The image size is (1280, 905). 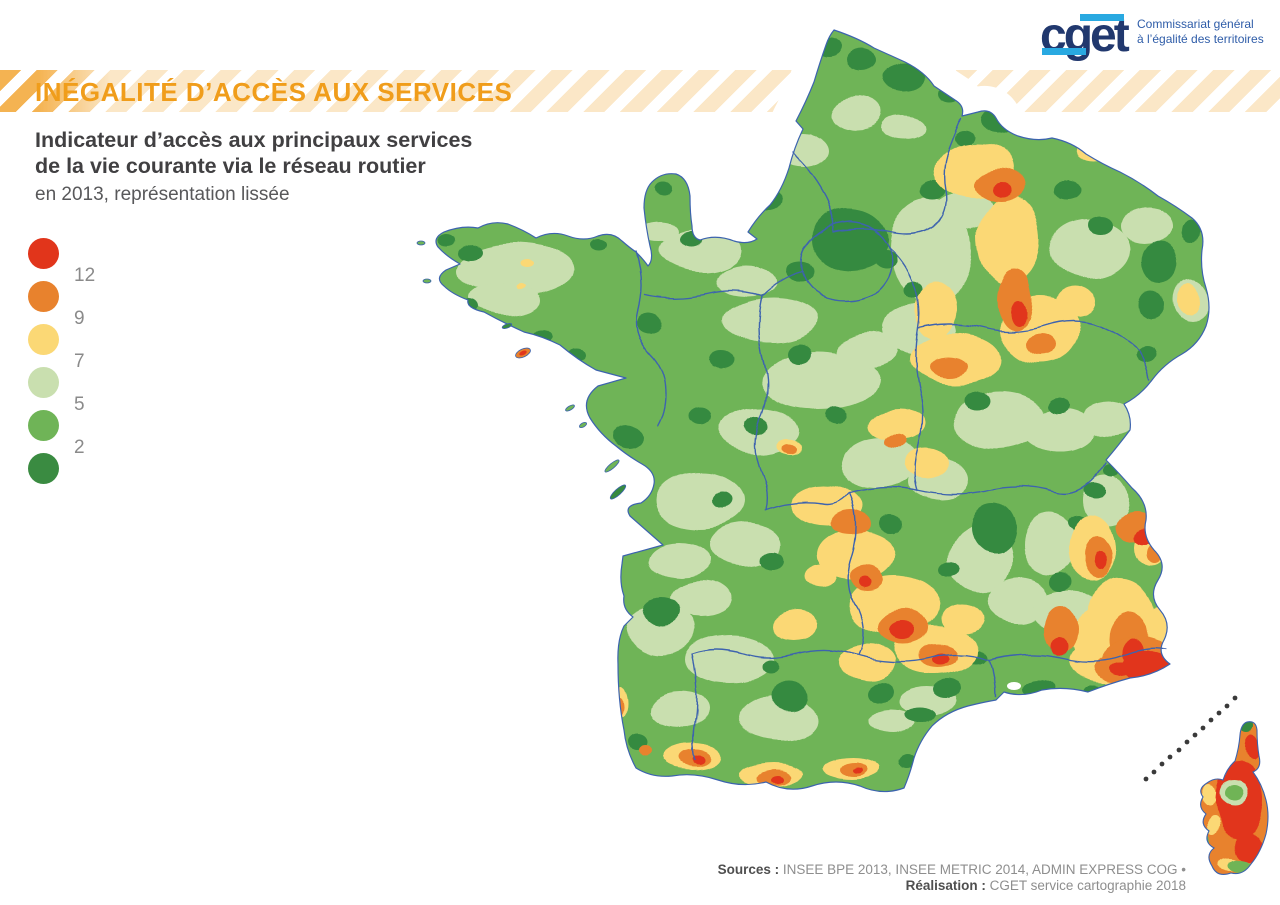 I want to click on realisation-value: CGET service cartographie 2018, so click(x=1085, y=885).